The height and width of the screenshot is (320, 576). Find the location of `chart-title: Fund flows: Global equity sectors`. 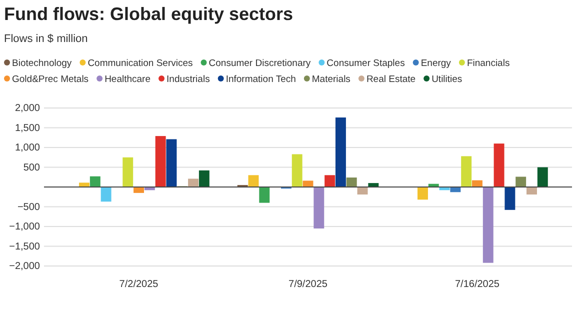

chart-title: Fund flows: Global equity sectors is located at coordinates (149, 14).